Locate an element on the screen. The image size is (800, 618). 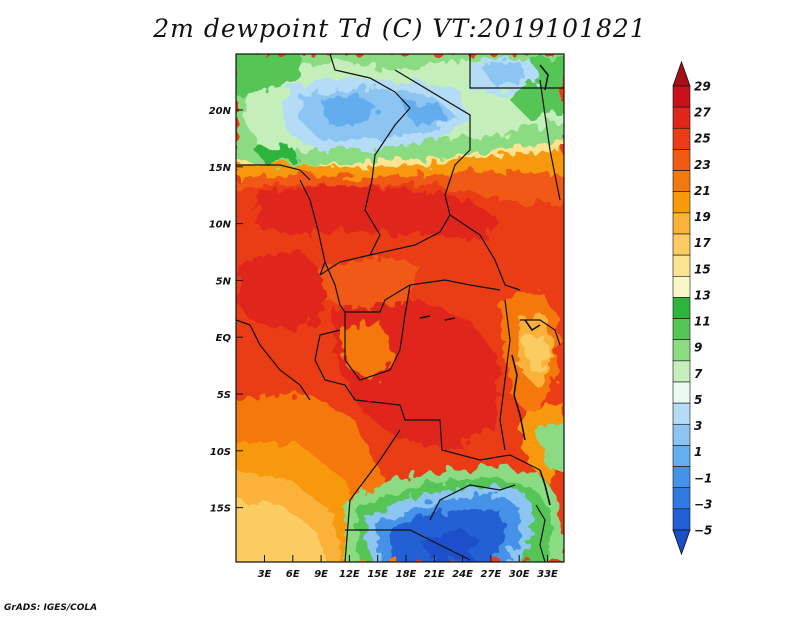
lat-label: 10S is located at coordinates (220, 452).